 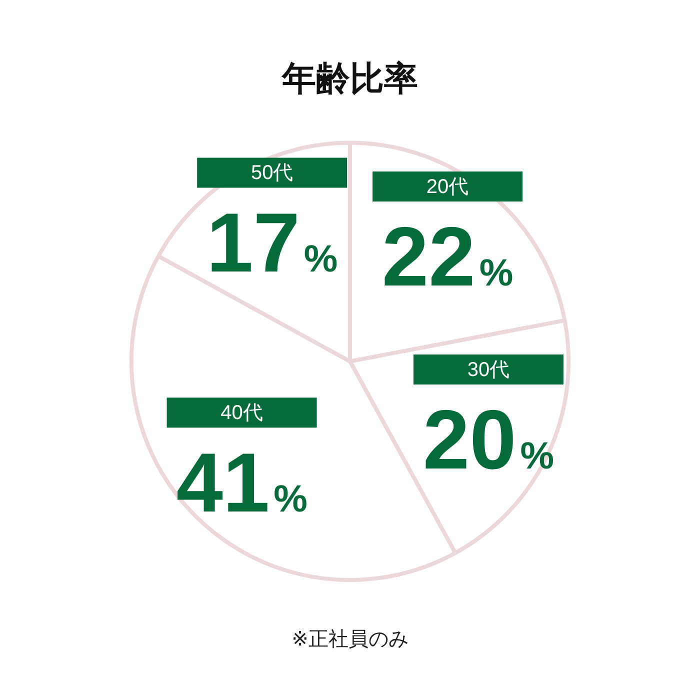 What do you see at coordinates (241, 413) in the screenshot?
I see `slice-label: 40代` at bounding box center [241, 413].